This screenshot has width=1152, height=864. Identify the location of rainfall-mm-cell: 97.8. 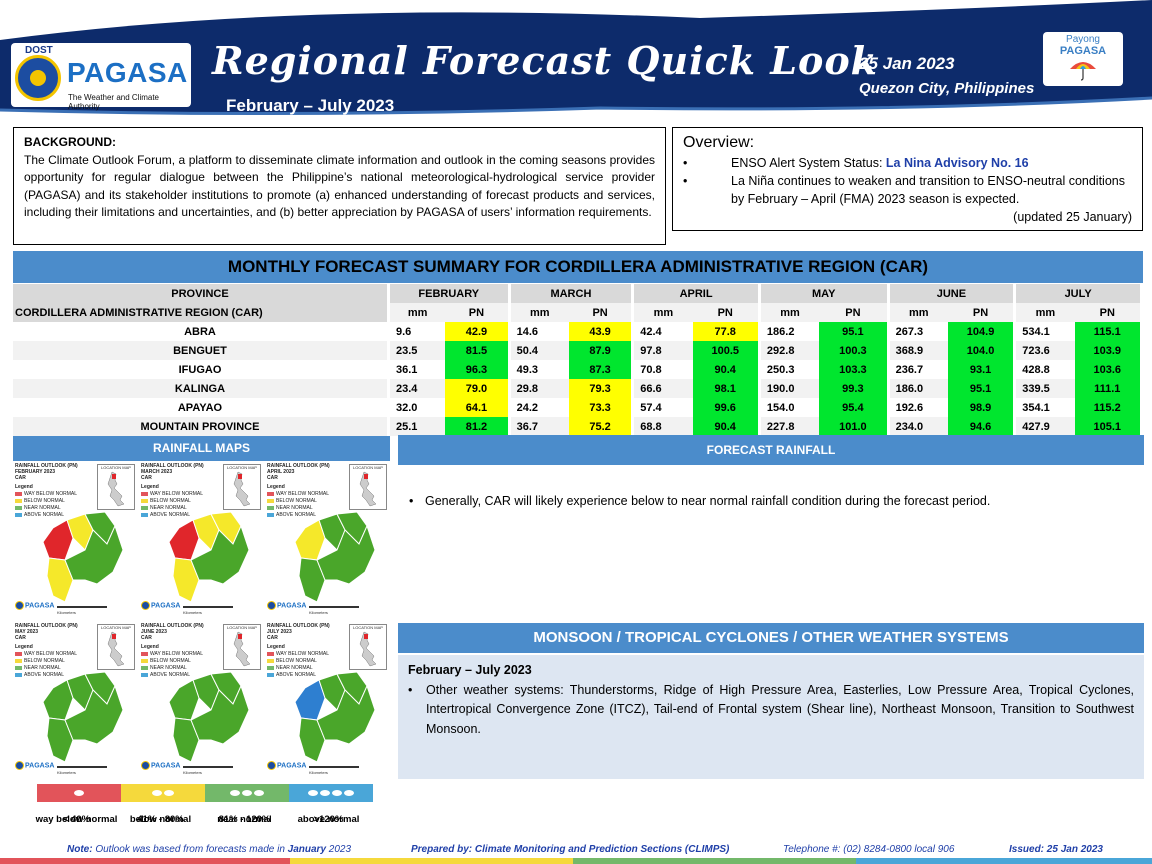
(663, 350).